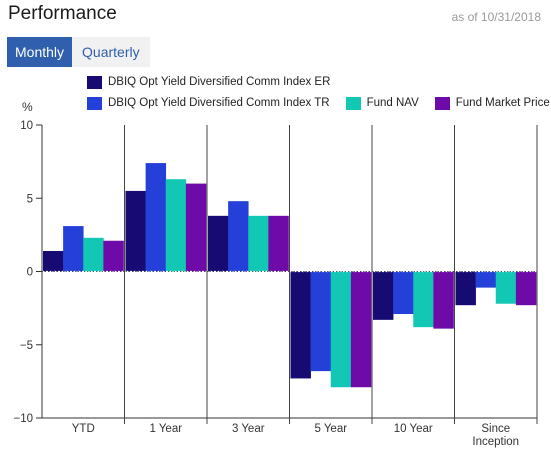  Describe the element at coordinates (30, 199) in the screenshot. I see `y-tick-label-5: 5` at that location.